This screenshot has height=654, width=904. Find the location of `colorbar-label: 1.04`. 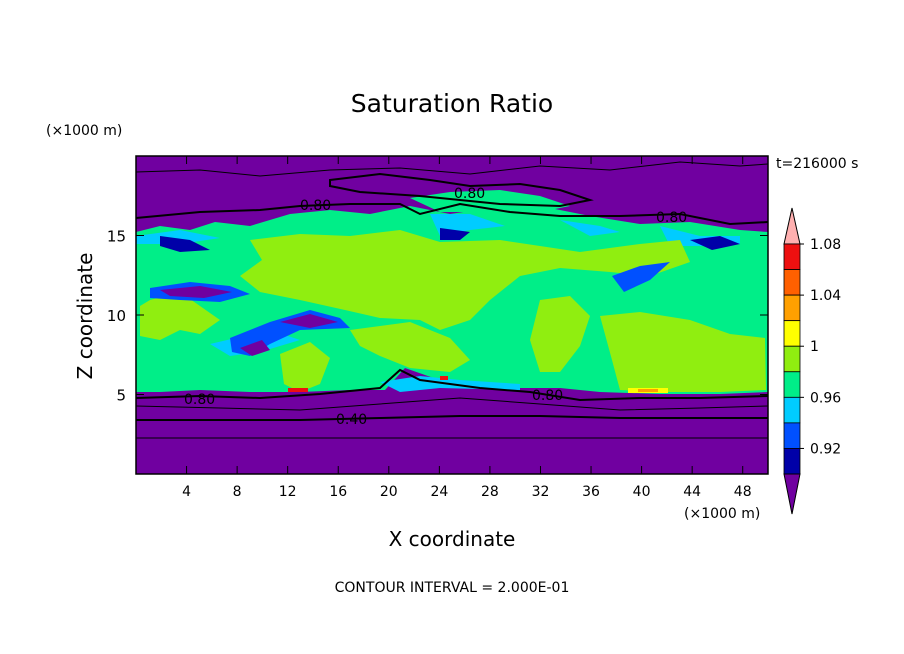

colorbar-label: 1.04 is located at coordinates (825, 296).